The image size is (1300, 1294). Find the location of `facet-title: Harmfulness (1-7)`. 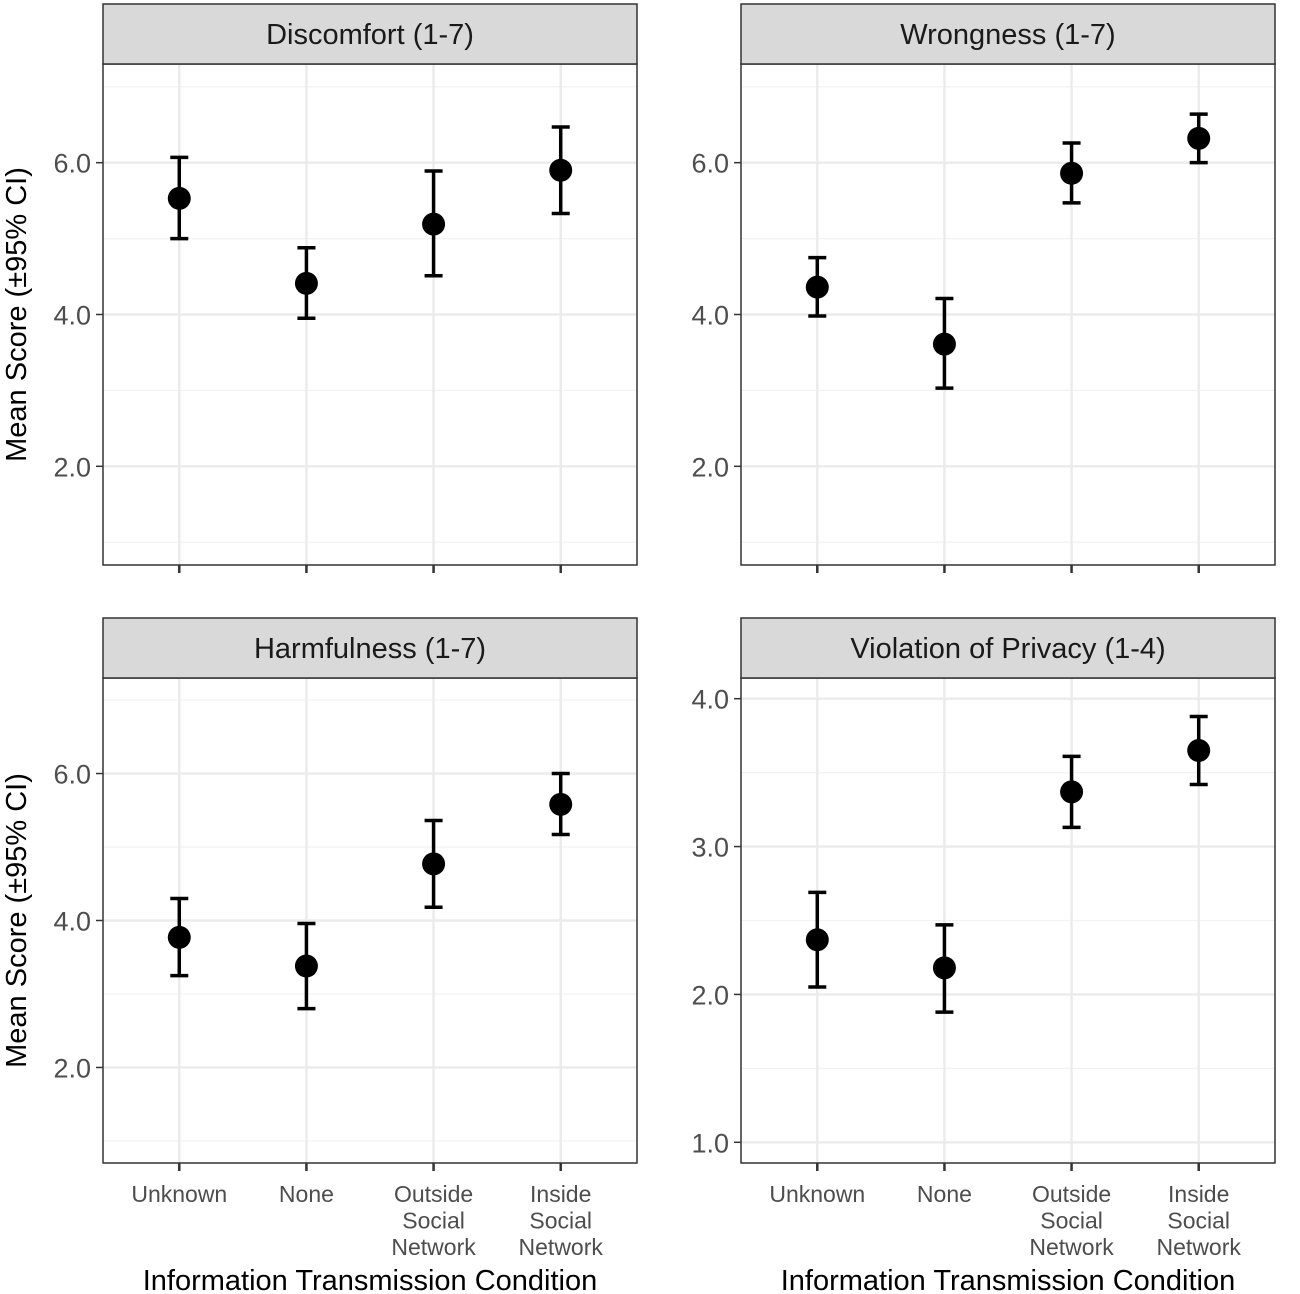

facet-title: Harmfulness (1-7) is located at coordinates (370, 649).